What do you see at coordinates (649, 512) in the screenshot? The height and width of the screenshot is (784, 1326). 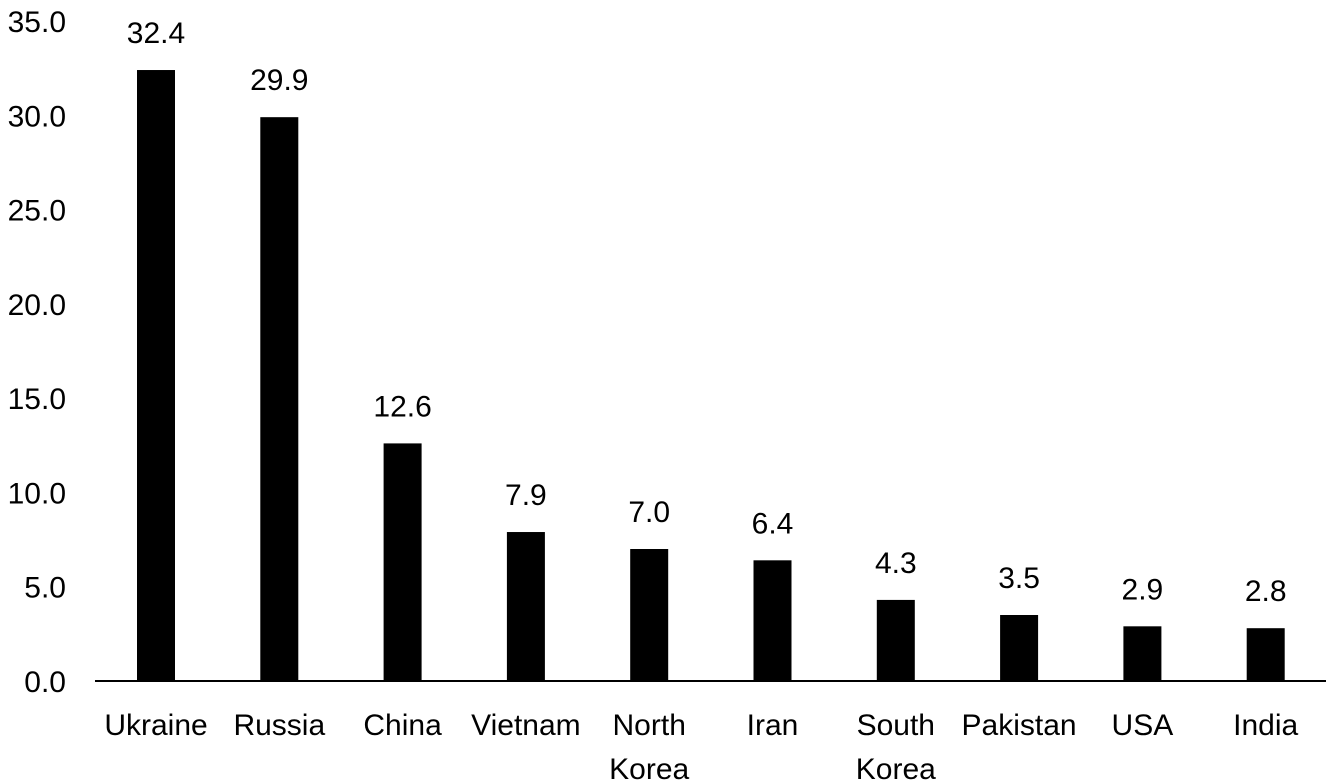 I see `data-label: 7.0` at bounding box center [649, 512].